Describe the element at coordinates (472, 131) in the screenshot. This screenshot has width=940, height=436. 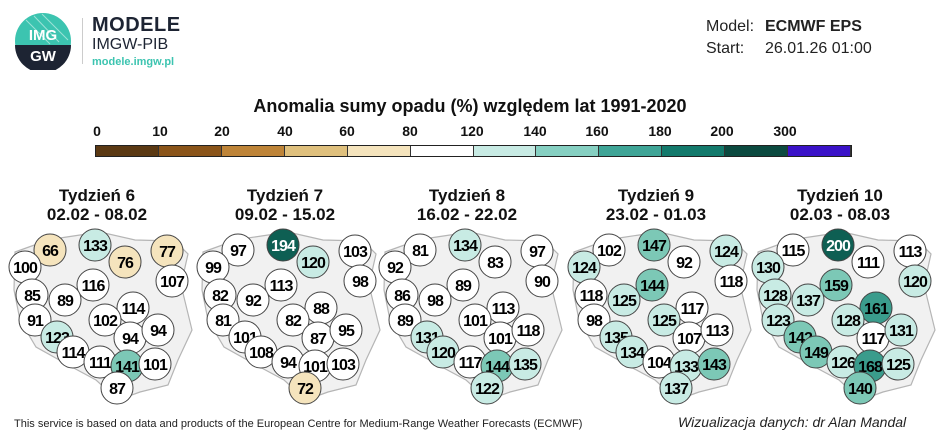
I see `legend-tick: 120` at that location.